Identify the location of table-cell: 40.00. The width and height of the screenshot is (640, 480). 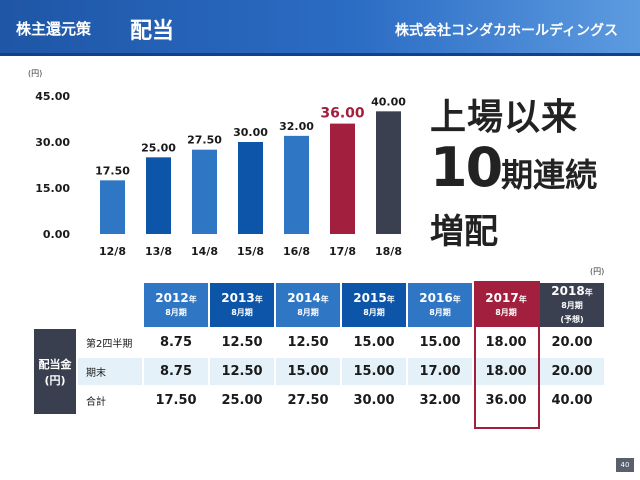
(572, 400).